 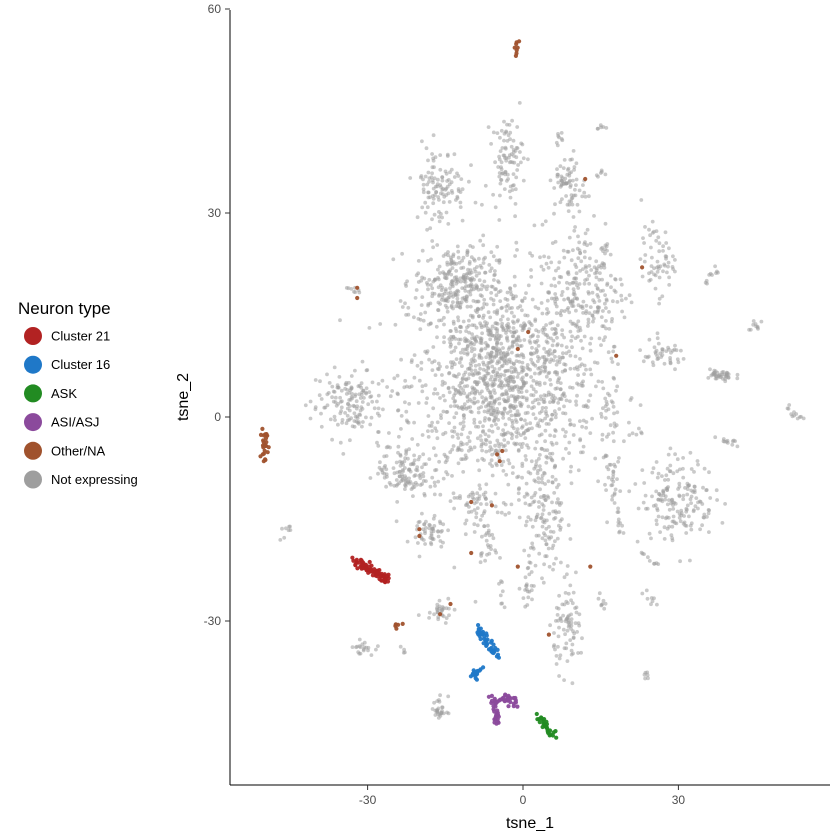 I want to click on point-asi-asj, so click(x=513, y=706).